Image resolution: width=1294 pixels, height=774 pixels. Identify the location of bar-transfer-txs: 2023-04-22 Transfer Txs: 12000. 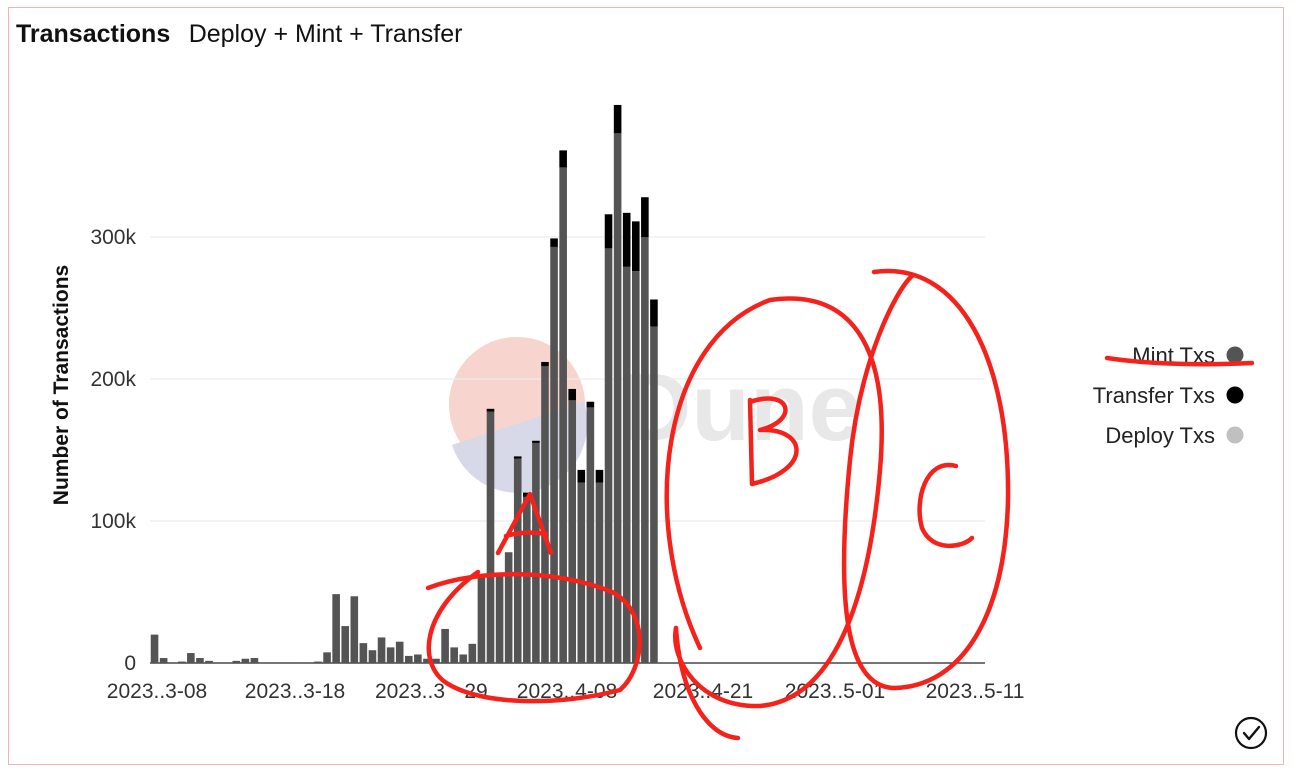
(563, 159).